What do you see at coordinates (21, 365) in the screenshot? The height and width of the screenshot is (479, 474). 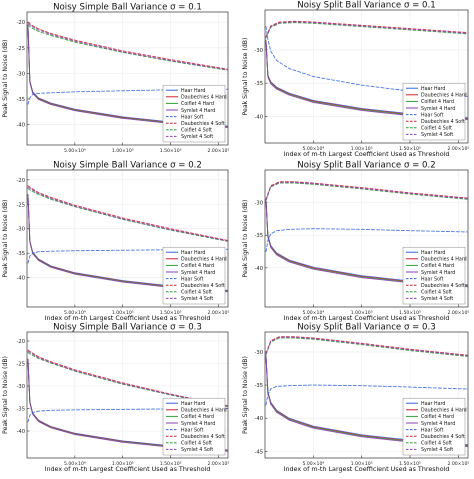 I see `y-tick-label: -25` at bounding box center [21, 365].